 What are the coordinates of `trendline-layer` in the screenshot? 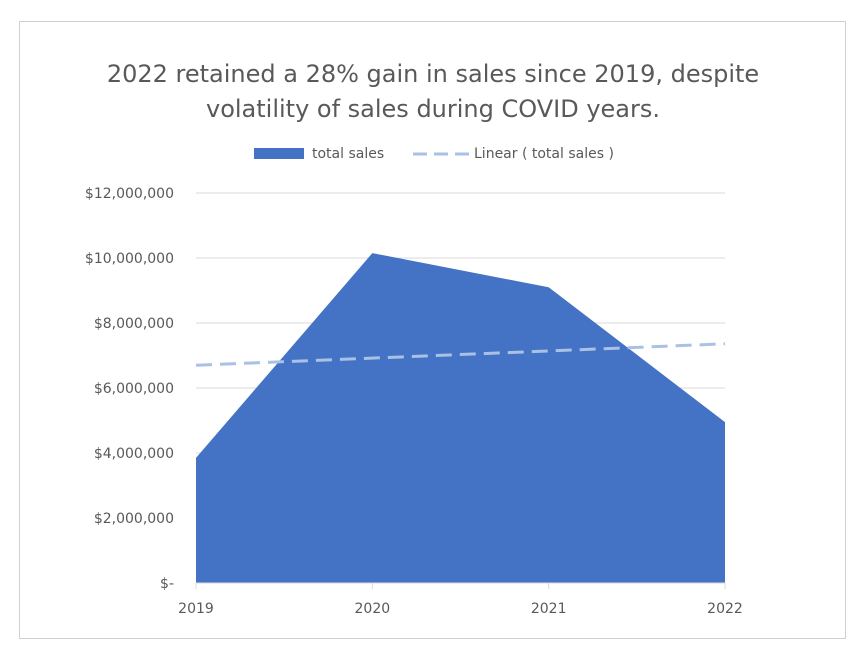 It's located at (460, 354).